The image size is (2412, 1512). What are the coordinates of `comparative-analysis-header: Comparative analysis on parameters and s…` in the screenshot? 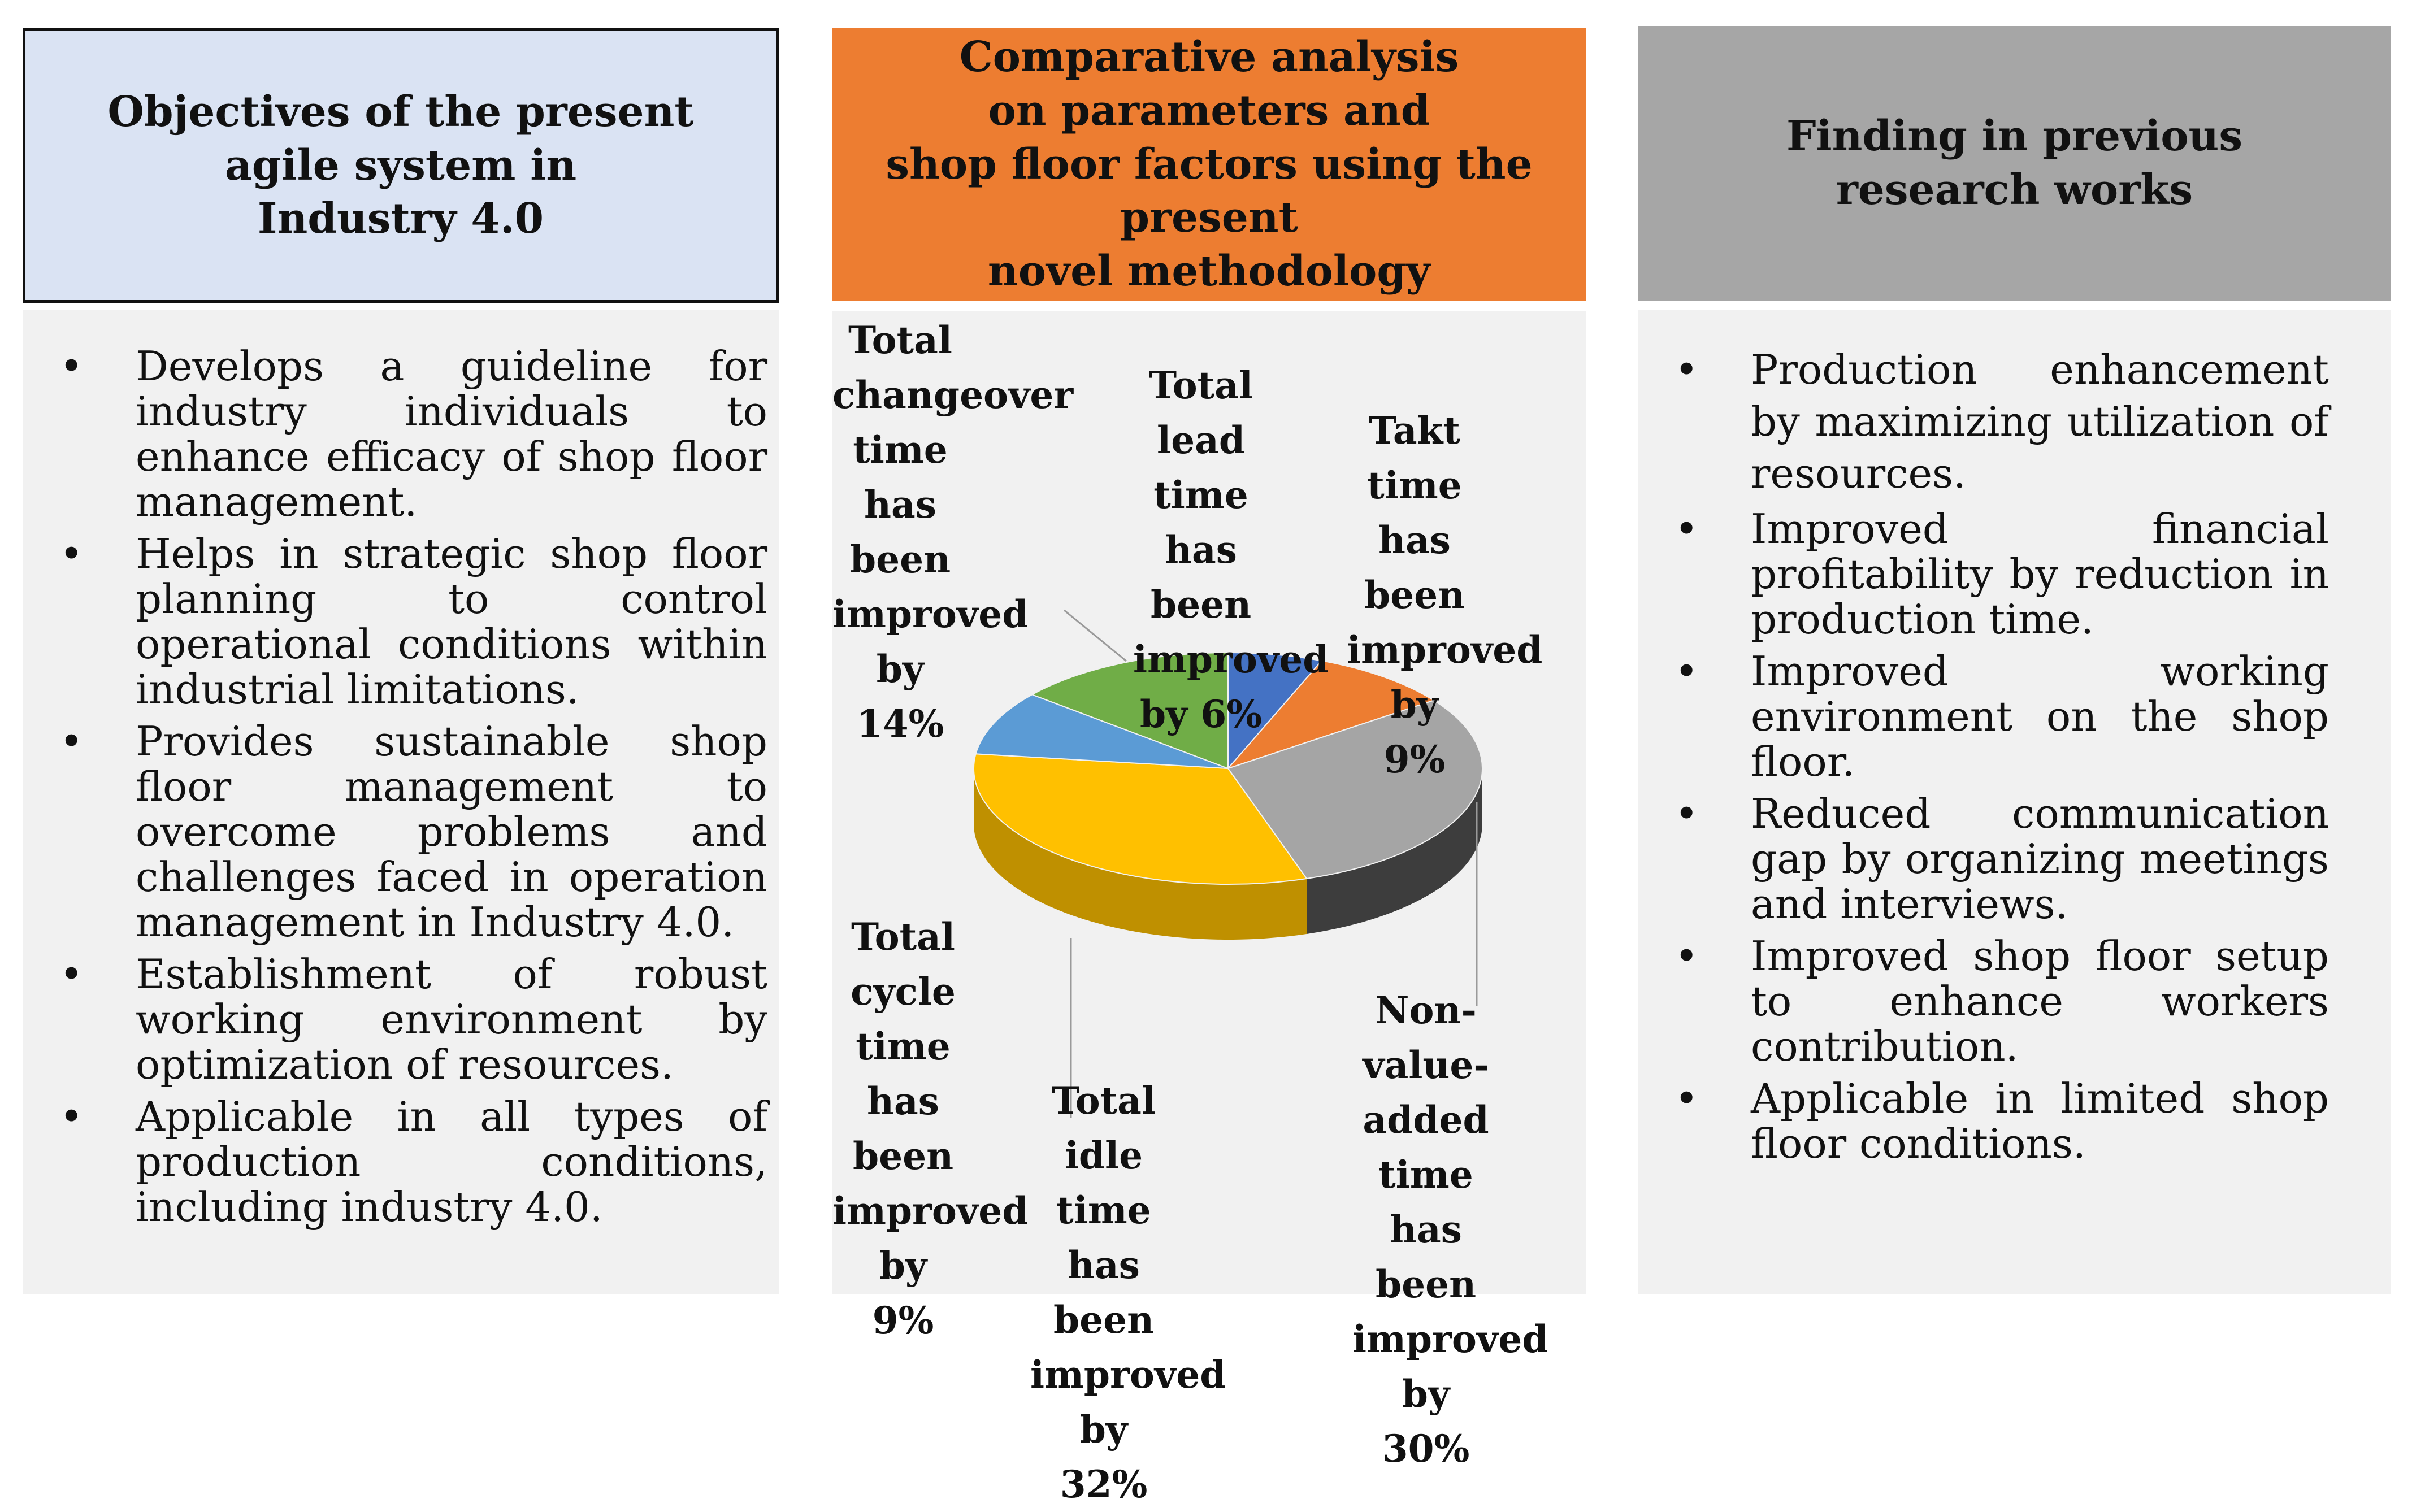 It's located at (1209, 164).